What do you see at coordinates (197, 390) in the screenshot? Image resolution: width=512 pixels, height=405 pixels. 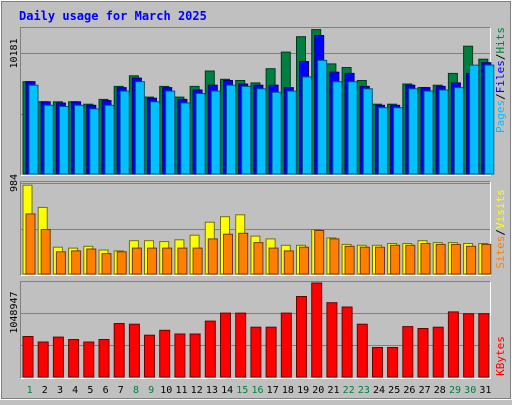 I see `day-label-12: 12` at bounding box center [197, 390].